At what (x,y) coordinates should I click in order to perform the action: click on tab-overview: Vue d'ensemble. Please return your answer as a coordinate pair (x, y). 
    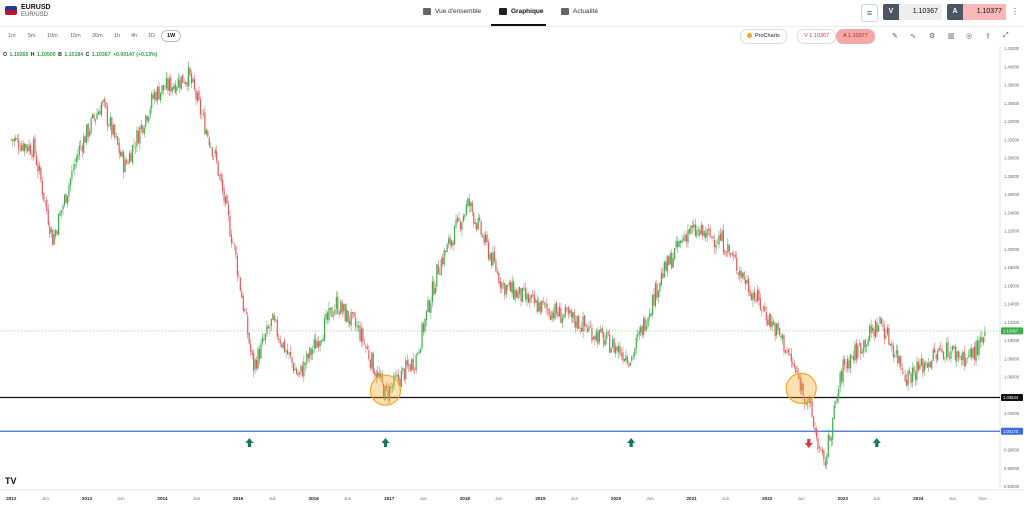
    Looking at the image, I should click on (452, 11).